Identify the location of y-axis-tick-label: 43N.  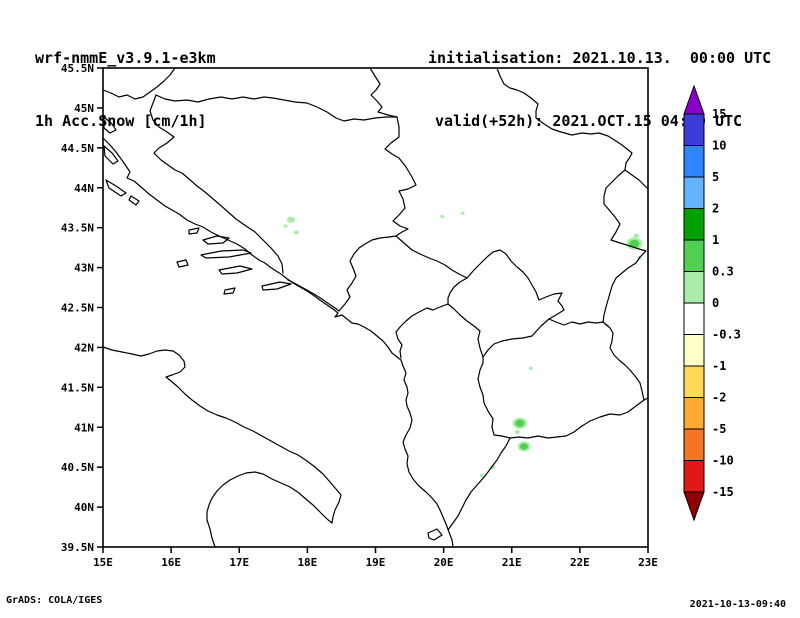
(84, 268).